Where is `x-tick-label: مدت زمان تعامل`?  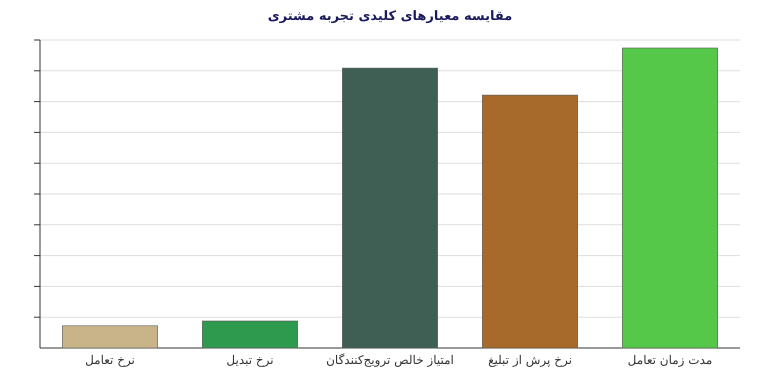
x-tick-label: مدت زمان تعامل is located at coordinates (670, 360).